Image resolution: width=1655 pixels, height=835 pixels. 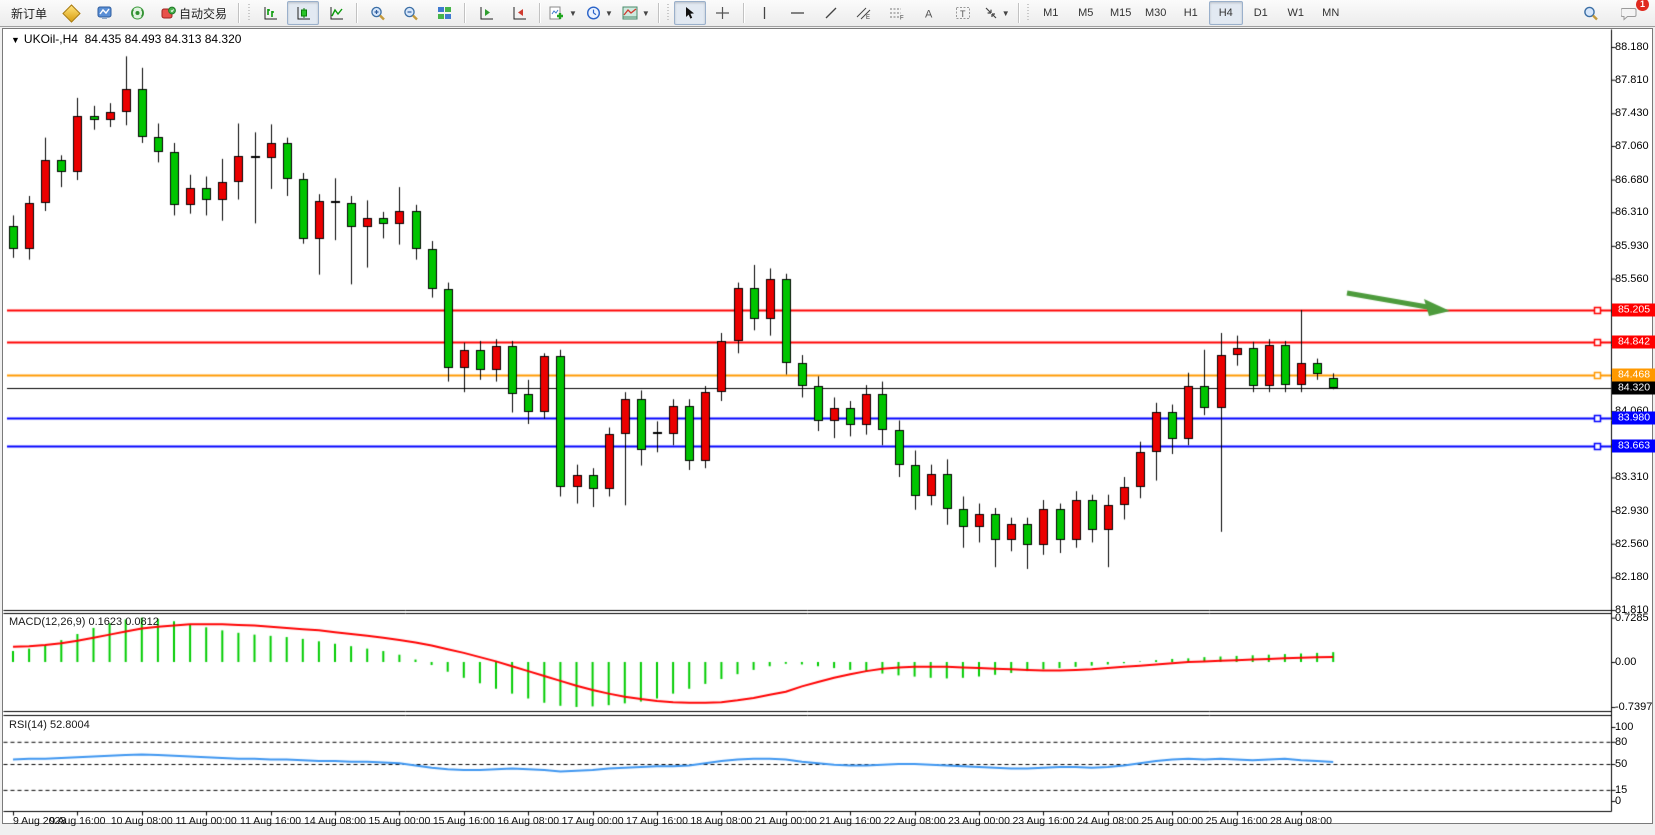 I want to click on timeframe-h4-button: H4, so click(x=1225, y=13).